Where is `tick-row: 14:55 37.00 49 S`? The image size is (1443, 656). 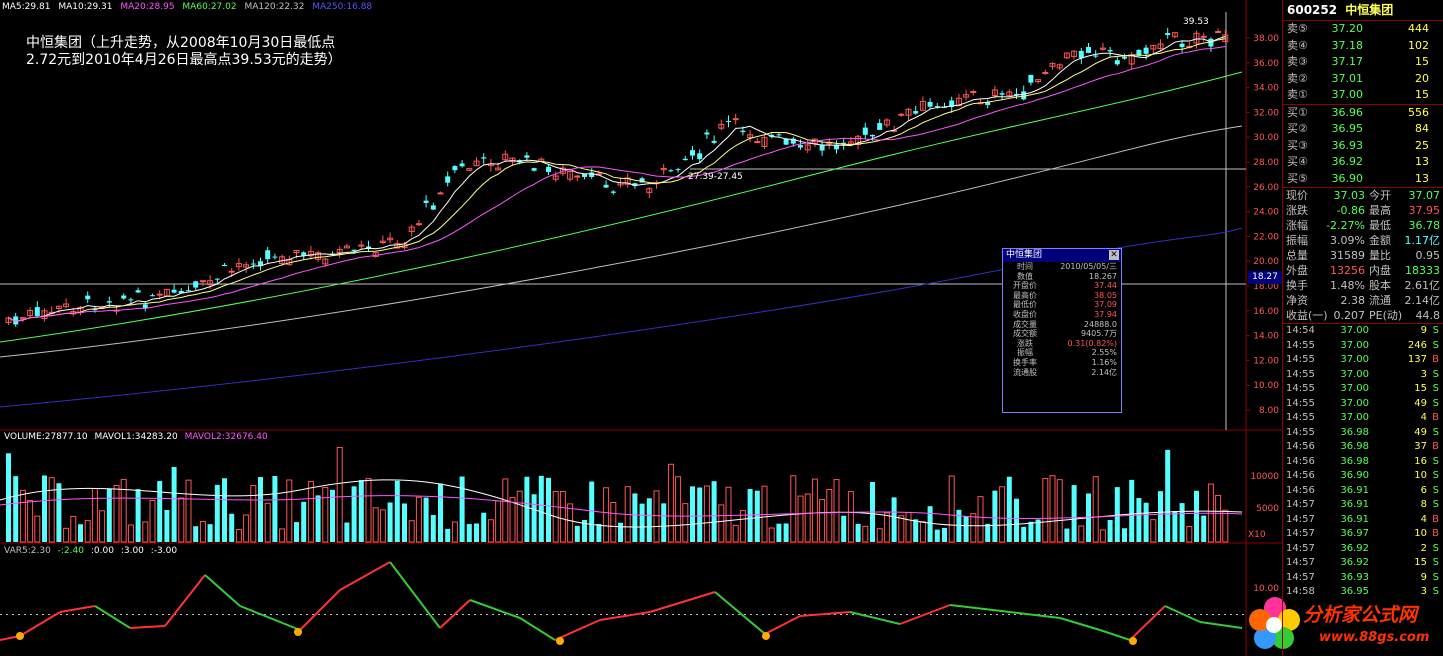
tick-row: 14:55 37.00 49 S is located at coordinates (1363, 404).